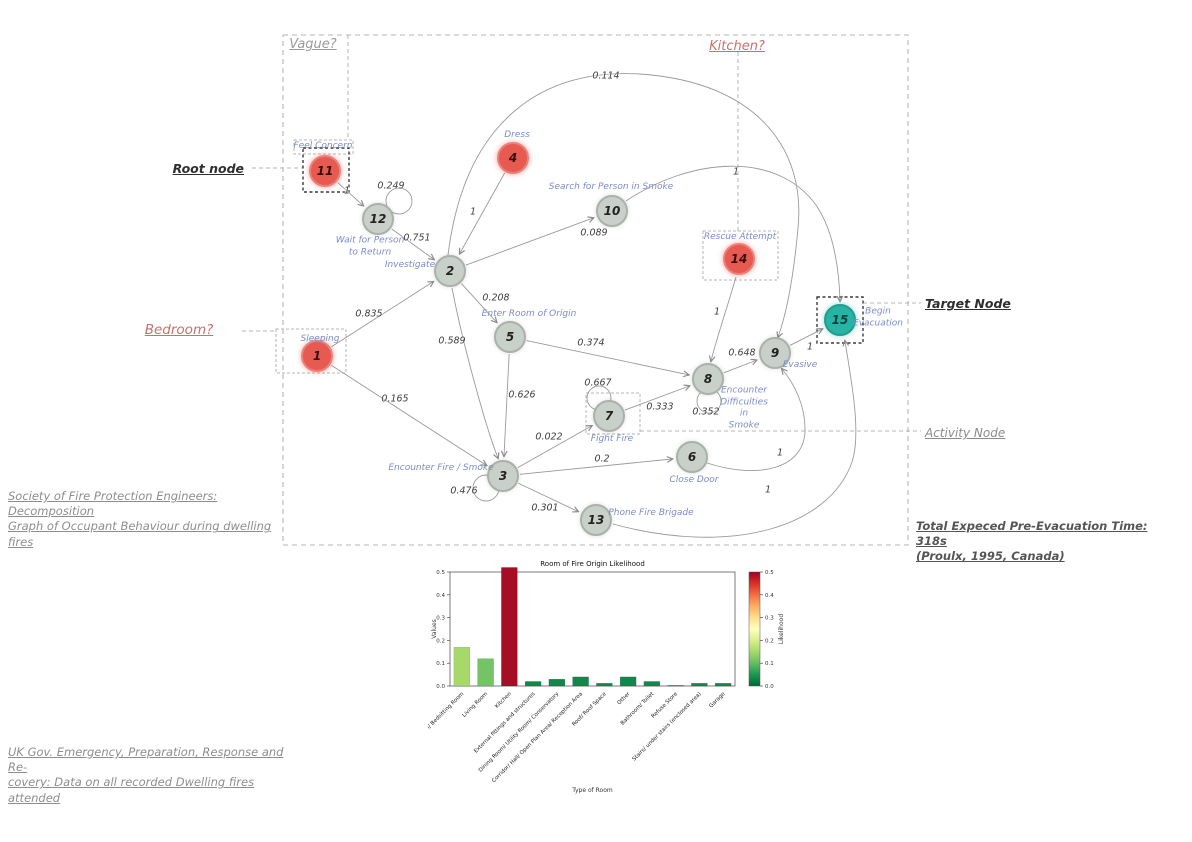 This screenshot has width=1192, height=842. Describe the element at coordinates (769, 596) in the screenshot. I see `colorbar-tick-label: 0.4` at that location.